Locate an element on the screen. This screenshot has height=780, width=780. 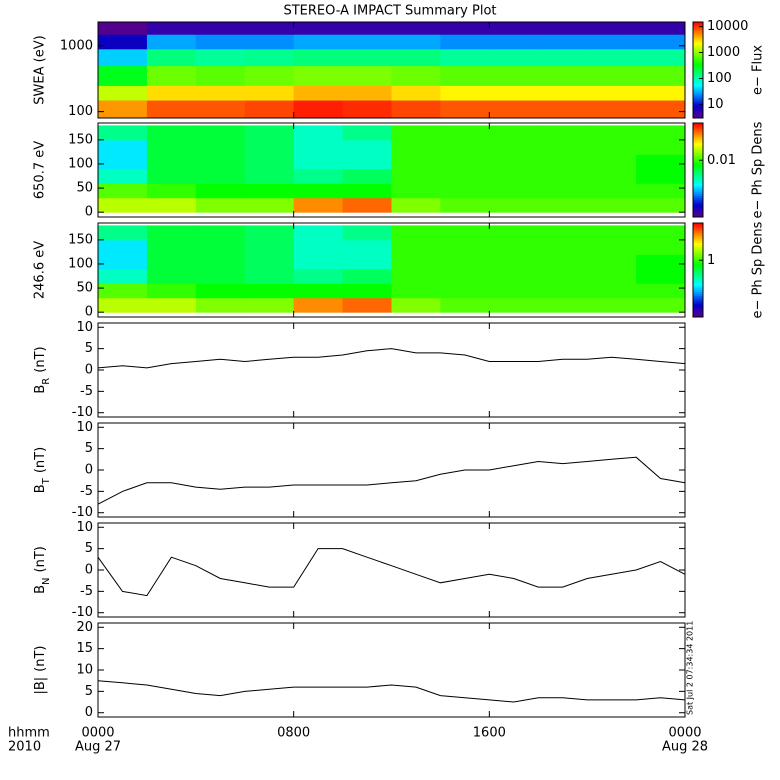
chart-title: STEREO-A IMPACT Summary Plot is located at coordinates (389, 11).